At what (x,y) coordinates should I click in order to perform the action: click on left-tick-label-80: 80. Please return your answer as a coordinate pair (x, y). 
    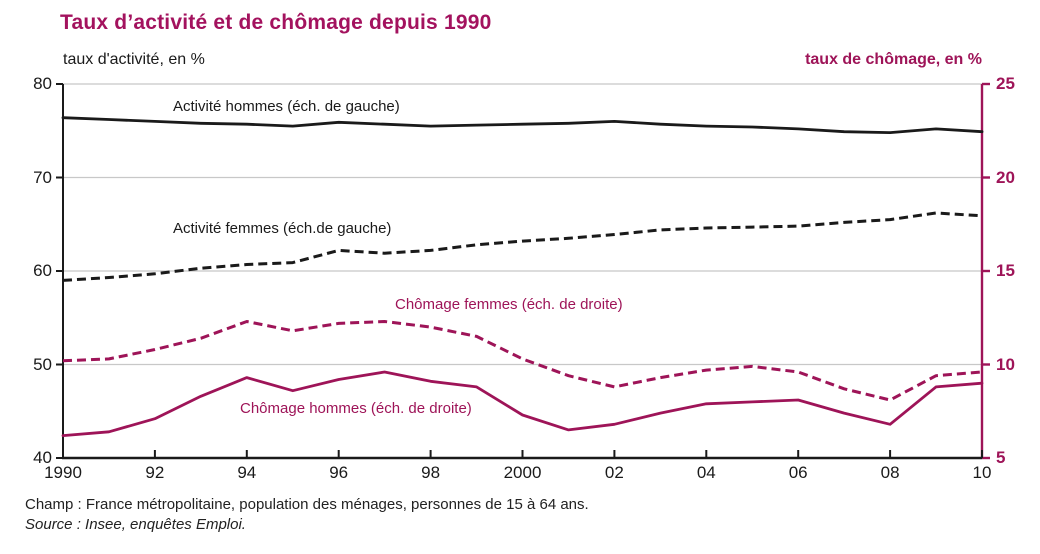
    Looking at the image, I should click on (42, 83).